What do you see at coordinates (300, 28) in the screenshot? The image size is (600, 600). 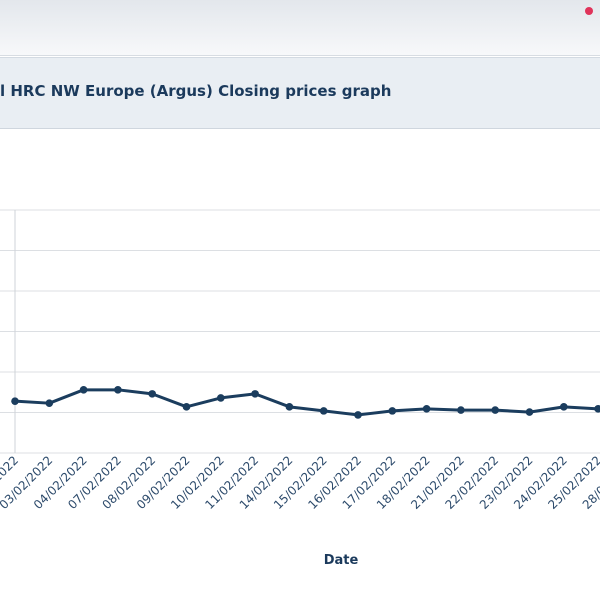 I see `top-bar` at bounding box center [300, 28].